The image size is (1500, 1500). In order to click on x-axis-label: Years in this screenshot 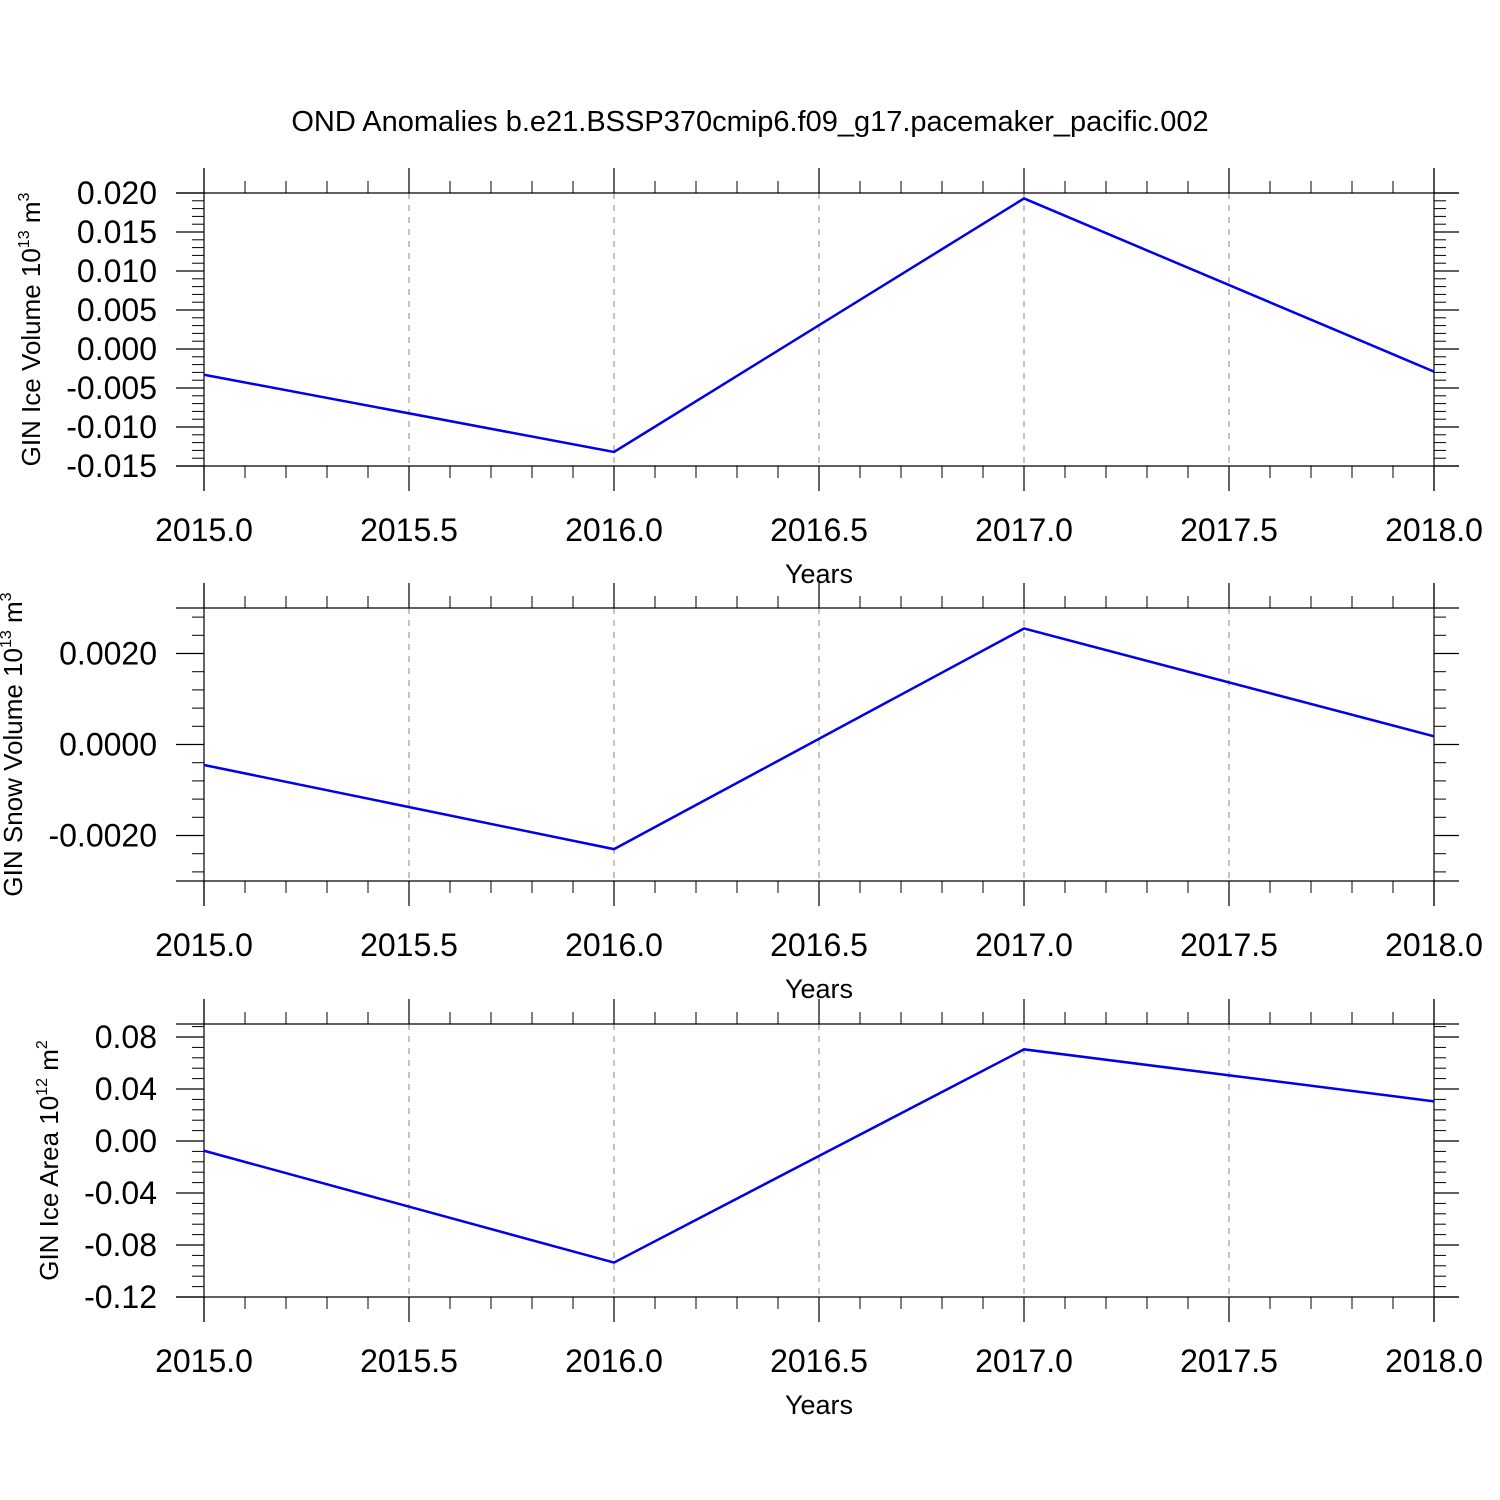, I will do `click(819, 1405)`.